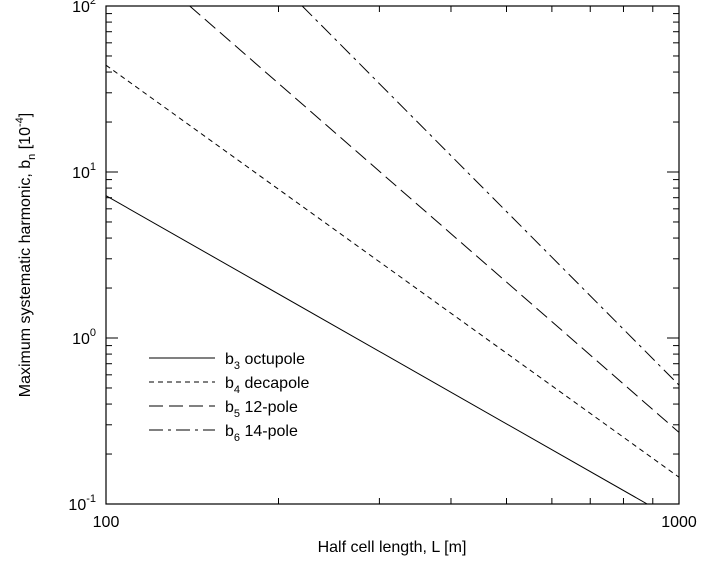 This screenshot has width=718, height=561. I want to click on y-tick-label: 102, so click(84, 8).